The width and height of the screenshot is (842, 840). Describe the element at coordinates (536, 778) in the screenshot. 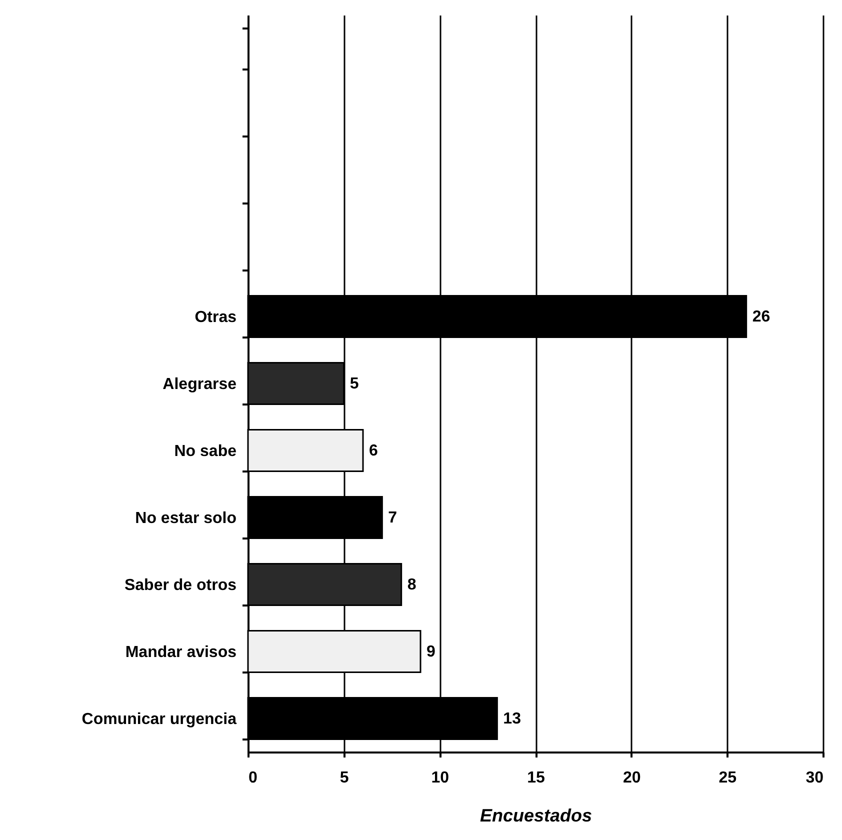

I see `x-tick-label: 15` at that location.